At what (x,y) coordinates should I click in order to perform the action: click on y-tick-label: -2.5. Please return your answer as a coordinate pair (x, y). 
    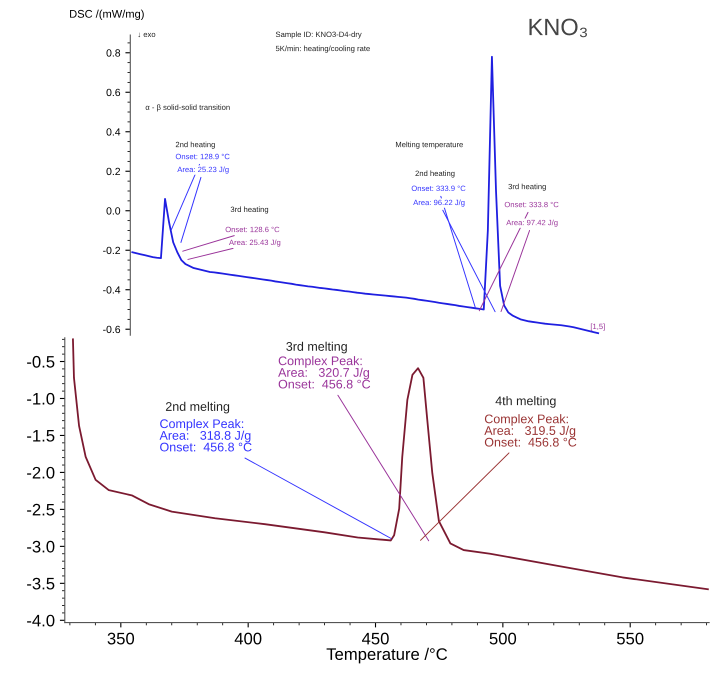
    Looking at the image, I should click on (40, 510).